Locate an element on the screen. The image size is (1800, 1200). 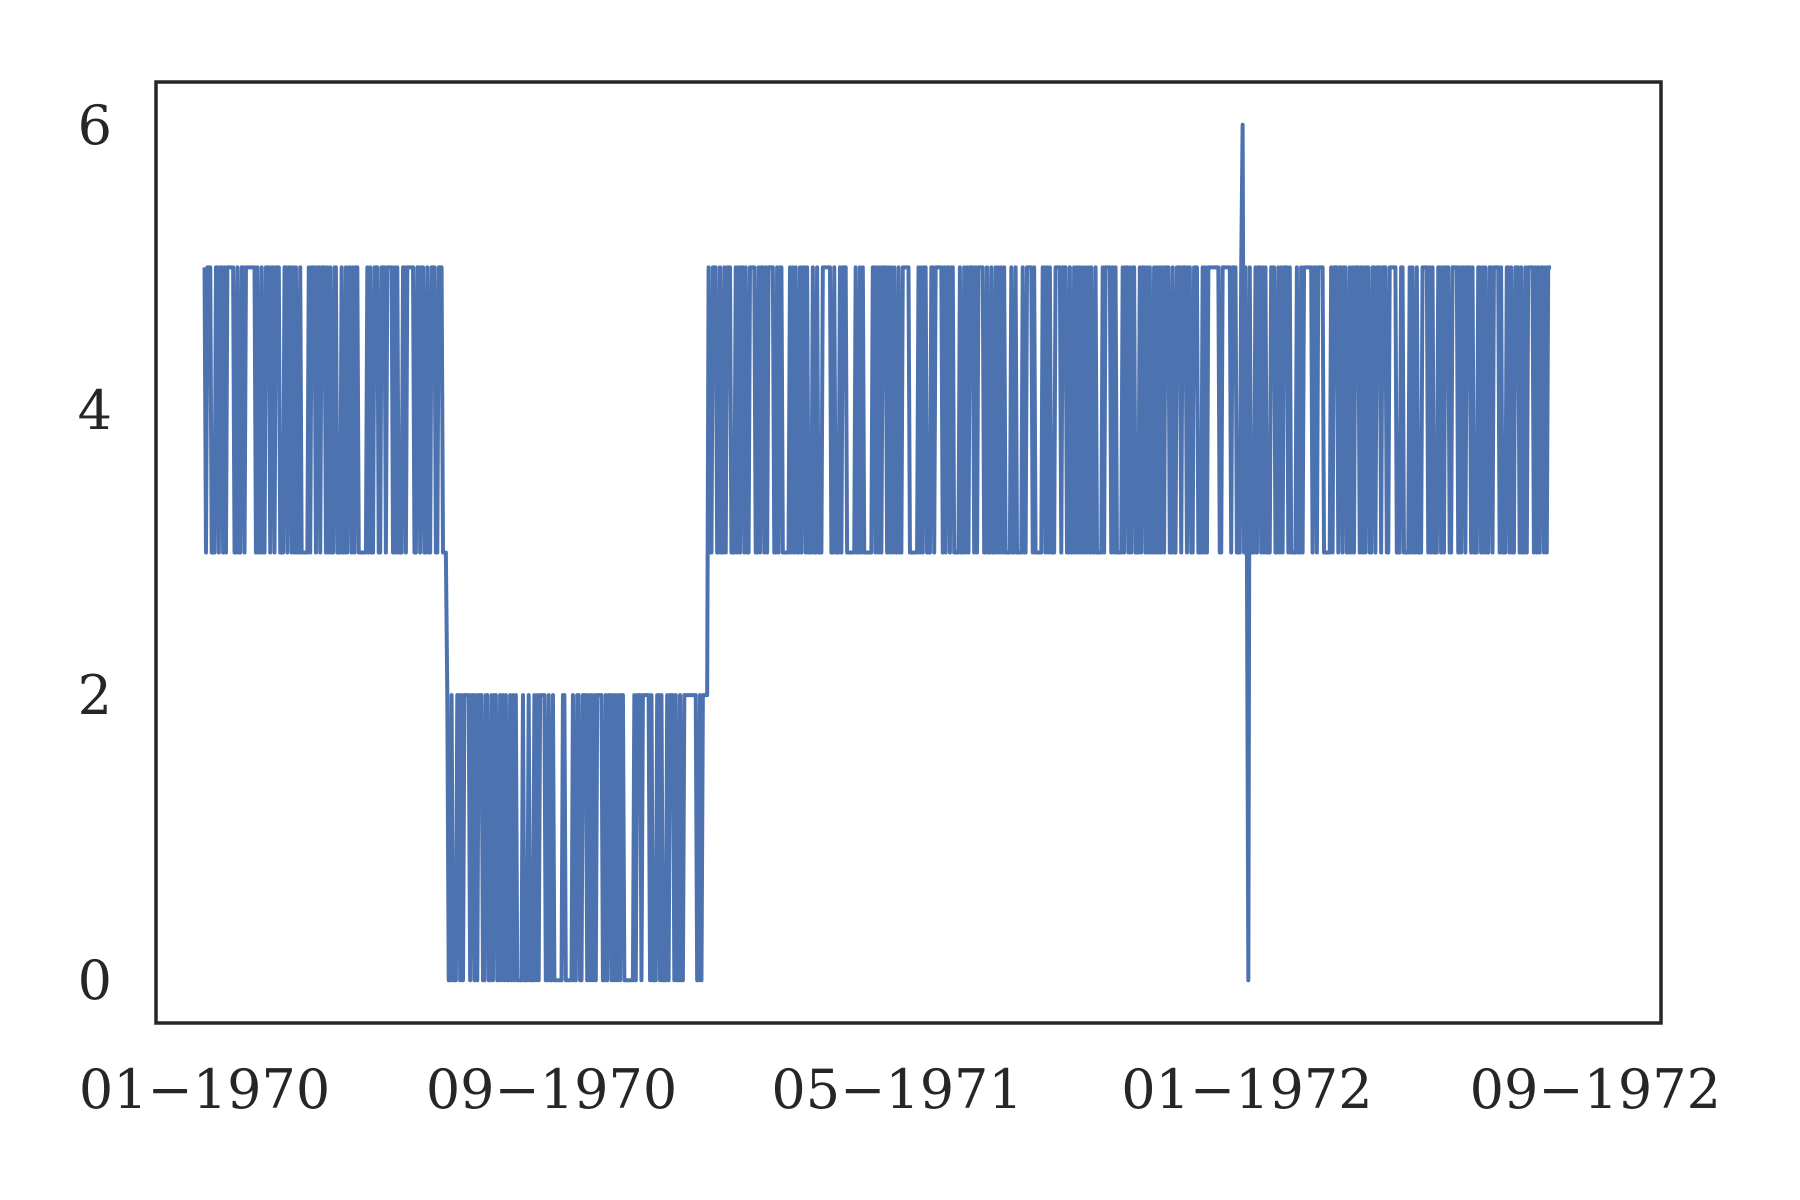
y-tick-label: 6 is located at coordinates (95, 125).